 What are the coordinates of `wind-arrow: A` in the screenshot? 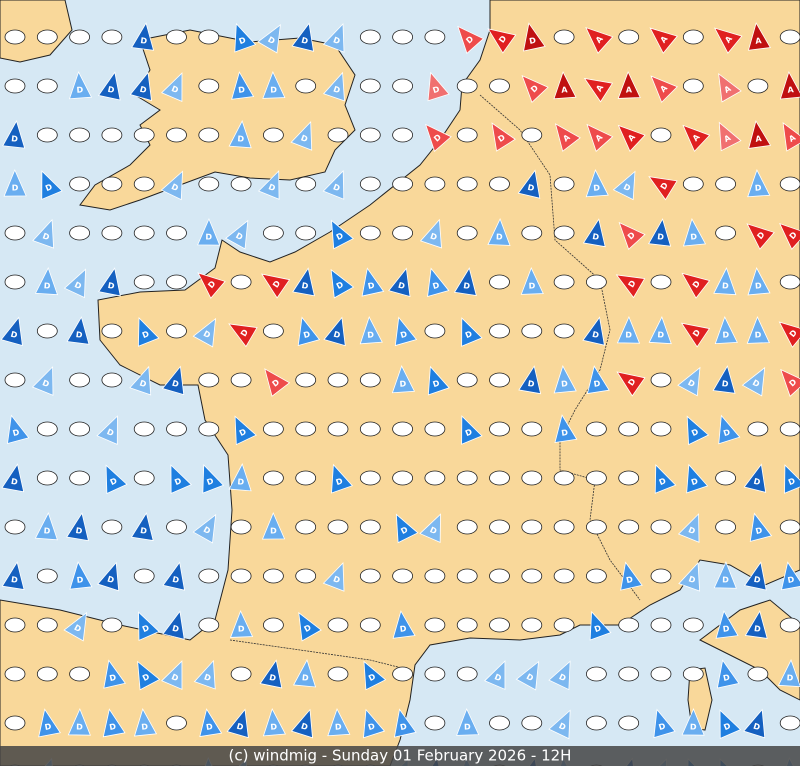 It's located at (730, 87).